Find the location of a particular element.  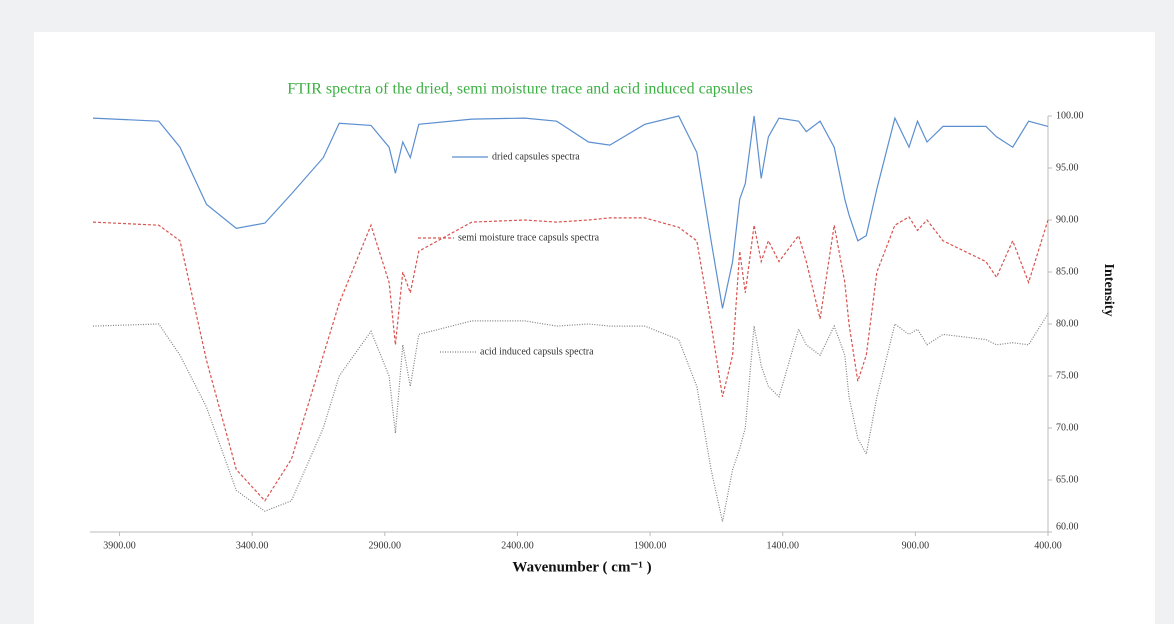

x-tick-label: 3900.00 is located at coordinates (119, 545).